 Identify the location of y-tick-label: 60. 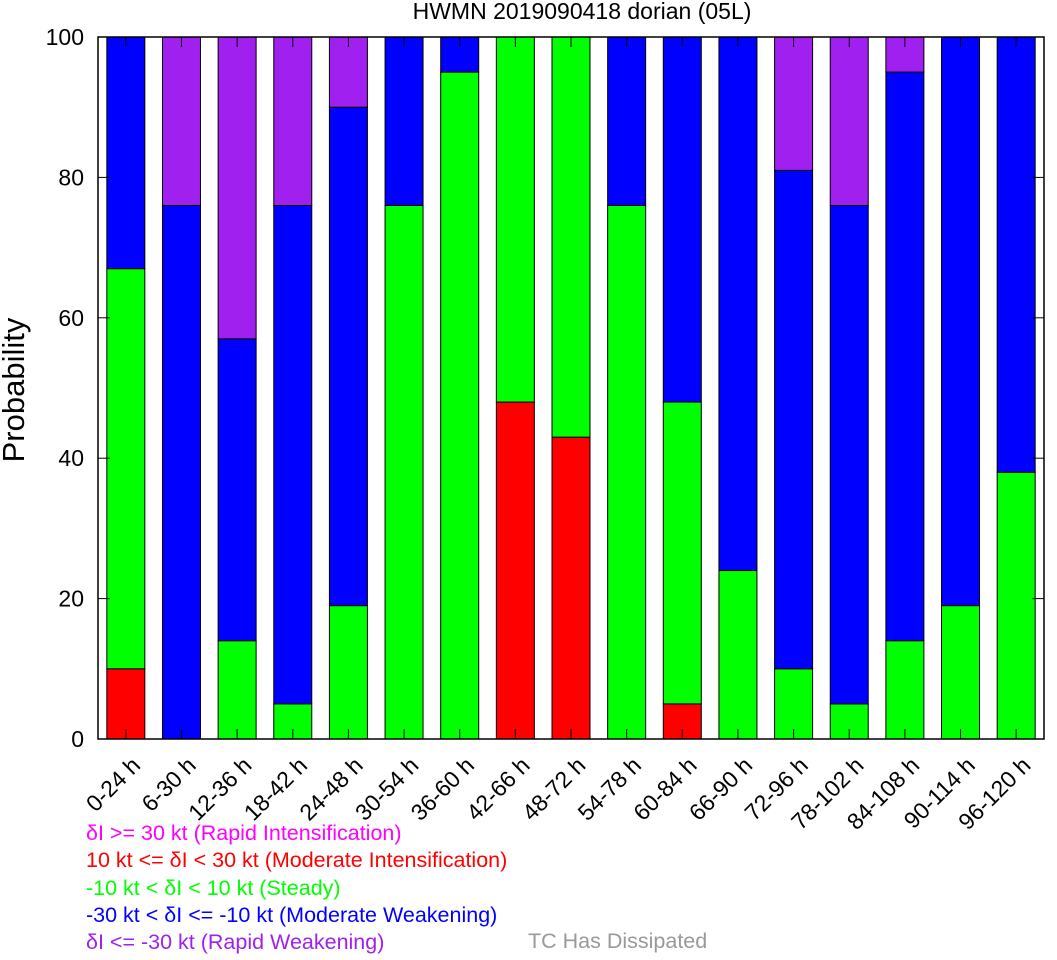
(71, 318).